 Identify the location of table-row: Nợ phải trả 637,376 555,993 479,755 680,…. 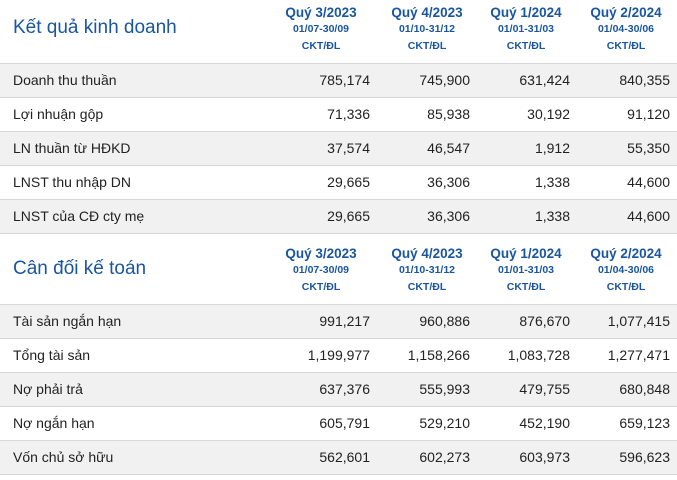
(338, 390).